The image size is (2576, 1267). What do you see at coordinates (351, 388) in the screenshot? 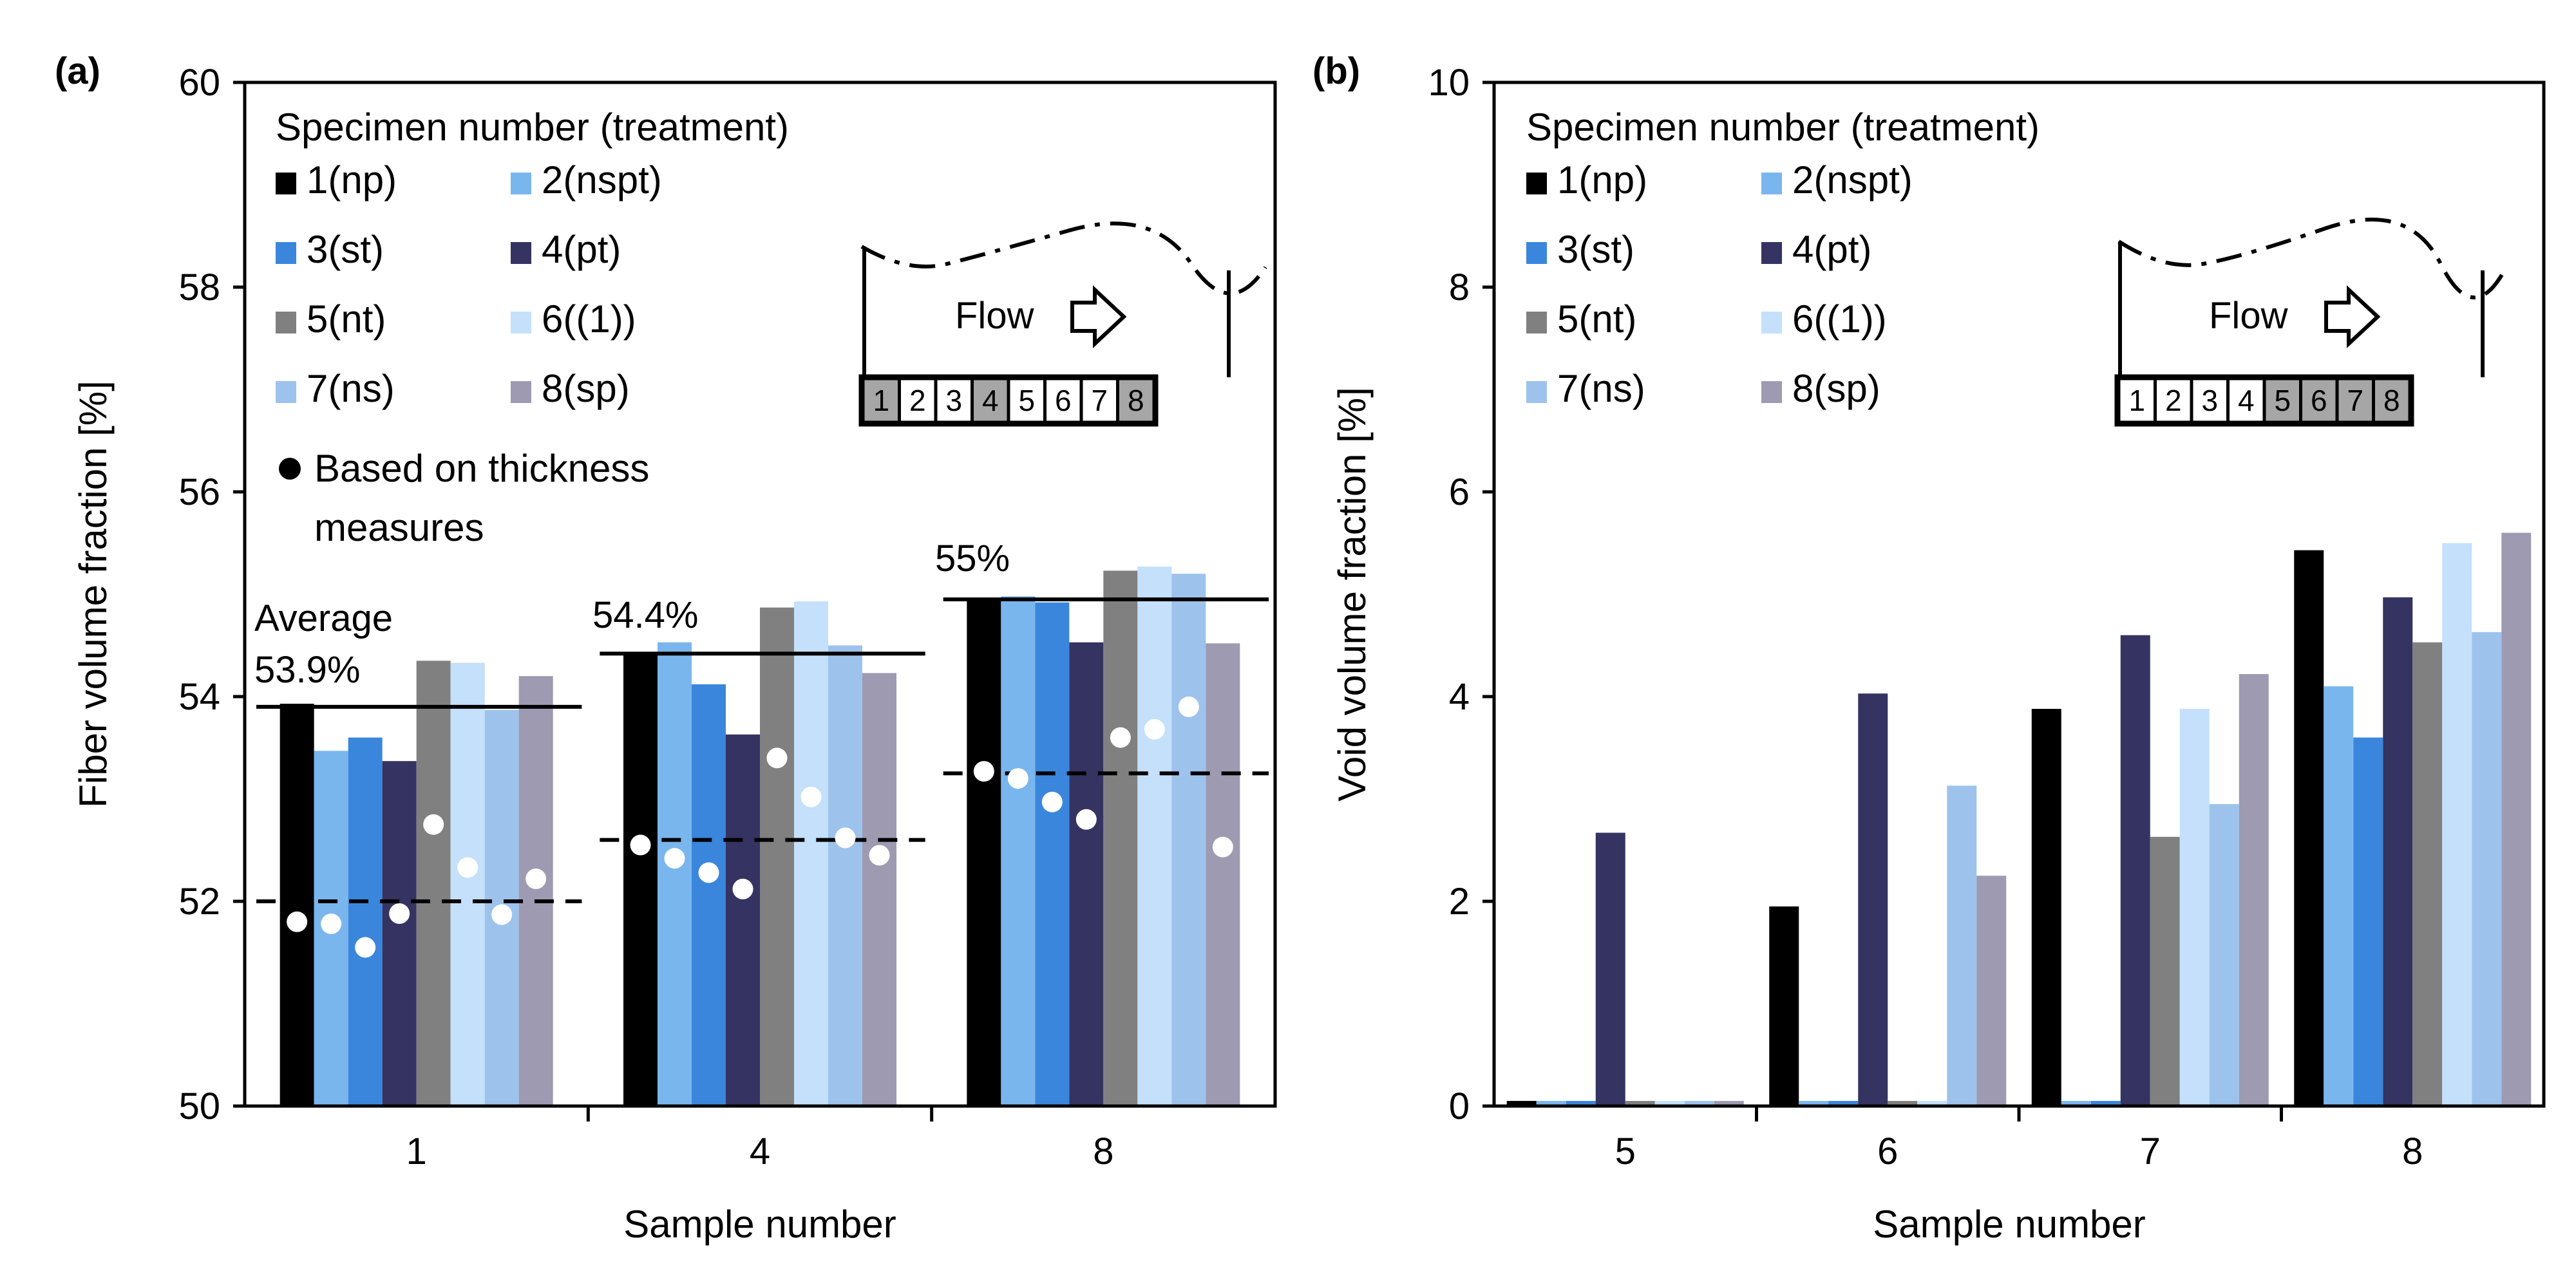
I see `a-legend-label-6: 7(ns)` at bounding box center [351, 388].